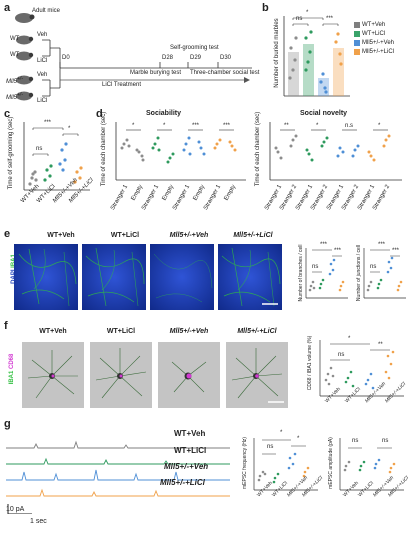 This screenshot has height=535, width=408. Describe the element at coordinates (46, 277) in the screenshot. I see `micrograph-wt-veh` at that location.